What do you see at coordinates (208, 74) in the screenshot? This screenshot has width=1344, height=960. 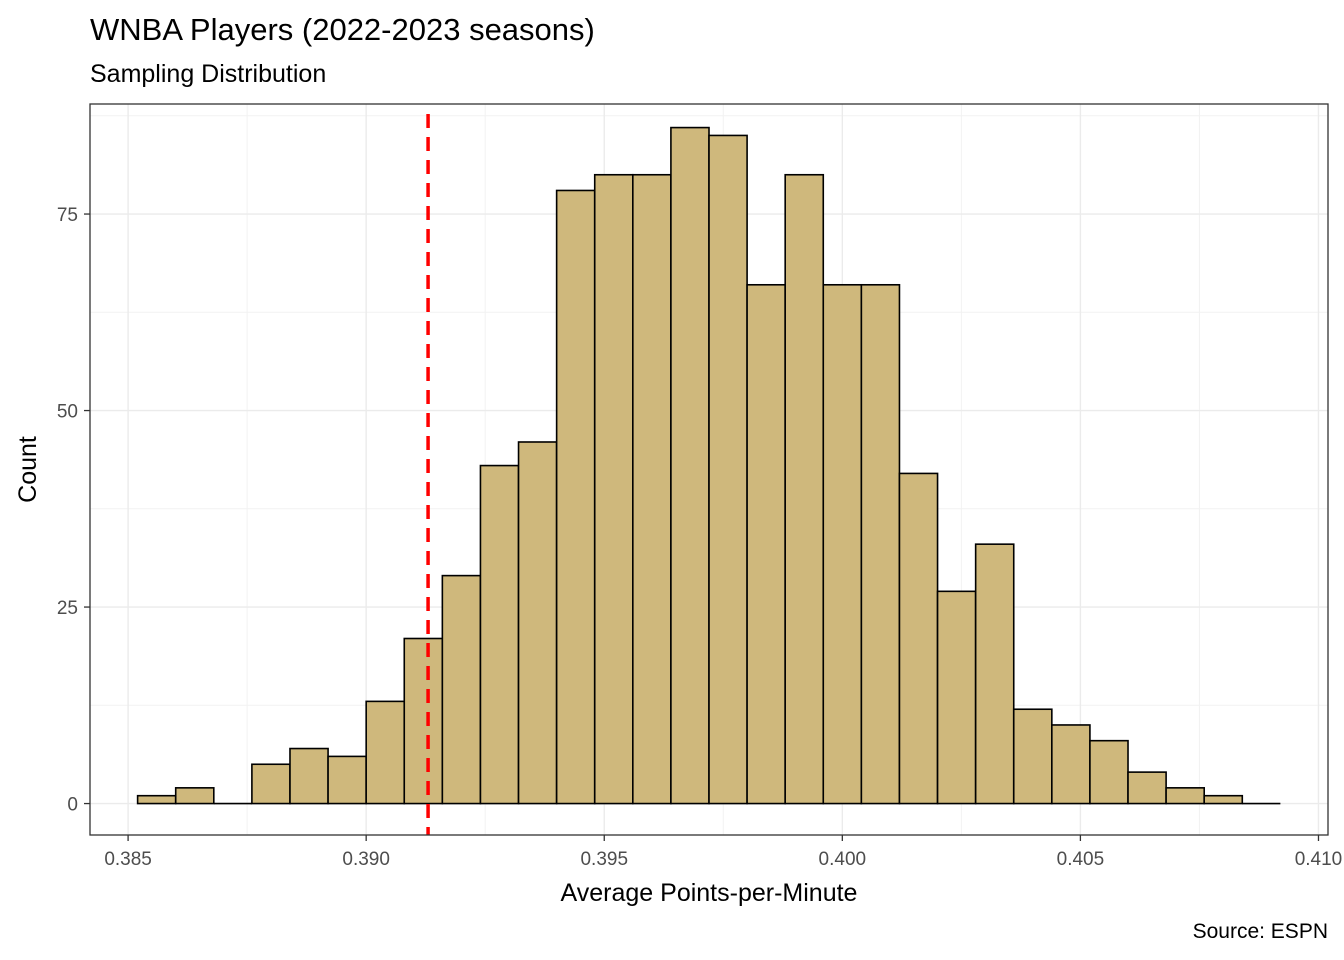 I see `chart-subtitle: Sampling Distribution` at bounding box center [208, 74].